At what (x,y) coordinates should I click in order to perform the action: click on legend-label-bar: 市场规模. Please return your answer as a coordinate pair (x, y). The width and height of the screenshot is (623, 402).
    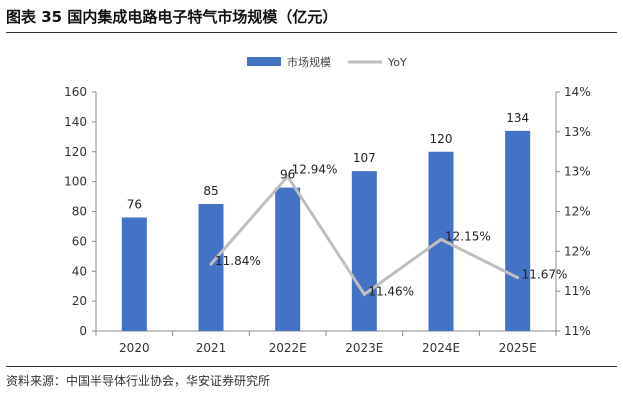
    Looking at the image, I should click on (309, 62).